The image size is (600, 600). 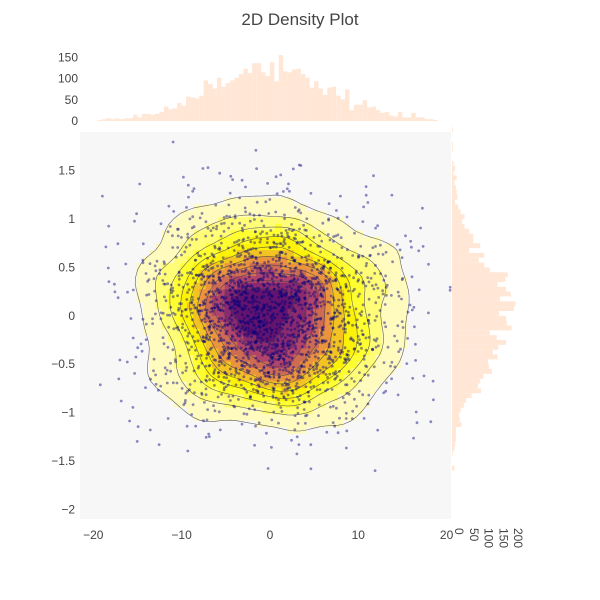 What do you see at coordinates (299, 19) in the screenshot?
I see `chart-title: 2D Density Plot` at bounding box center [299, 19].